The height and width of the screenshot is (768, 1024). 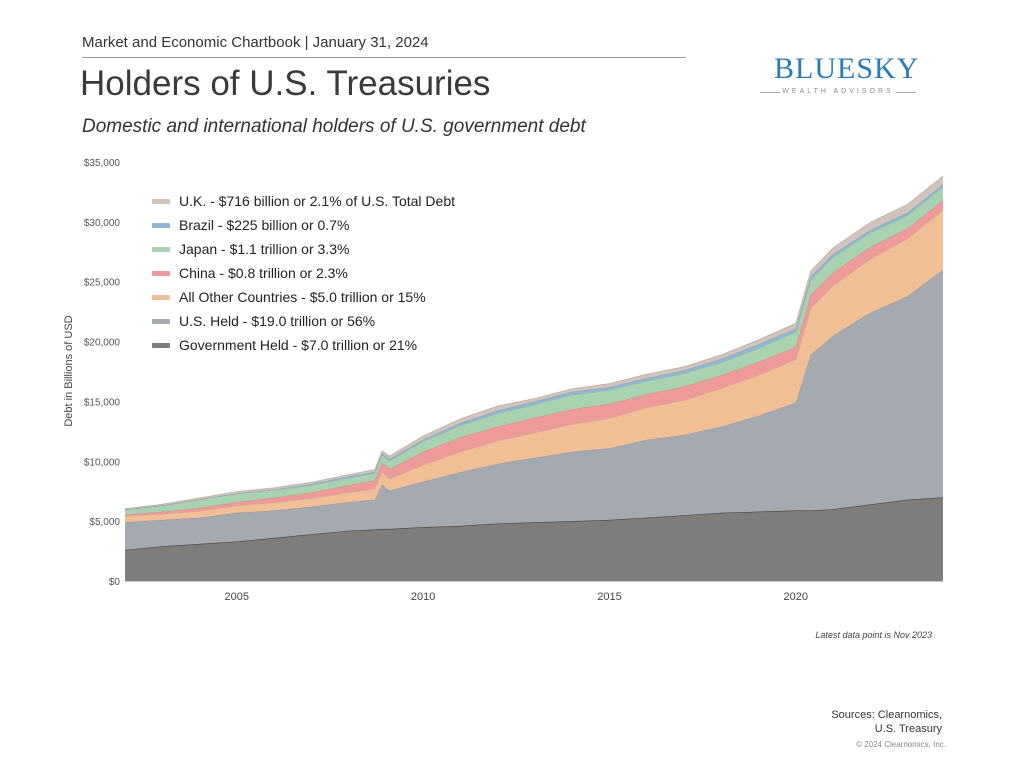 What do you see at coordinates (901, 744) in the screenshot?
I see `copyright: © 2024 Clearnomics, Inc.` at bounding box center [901, 744].